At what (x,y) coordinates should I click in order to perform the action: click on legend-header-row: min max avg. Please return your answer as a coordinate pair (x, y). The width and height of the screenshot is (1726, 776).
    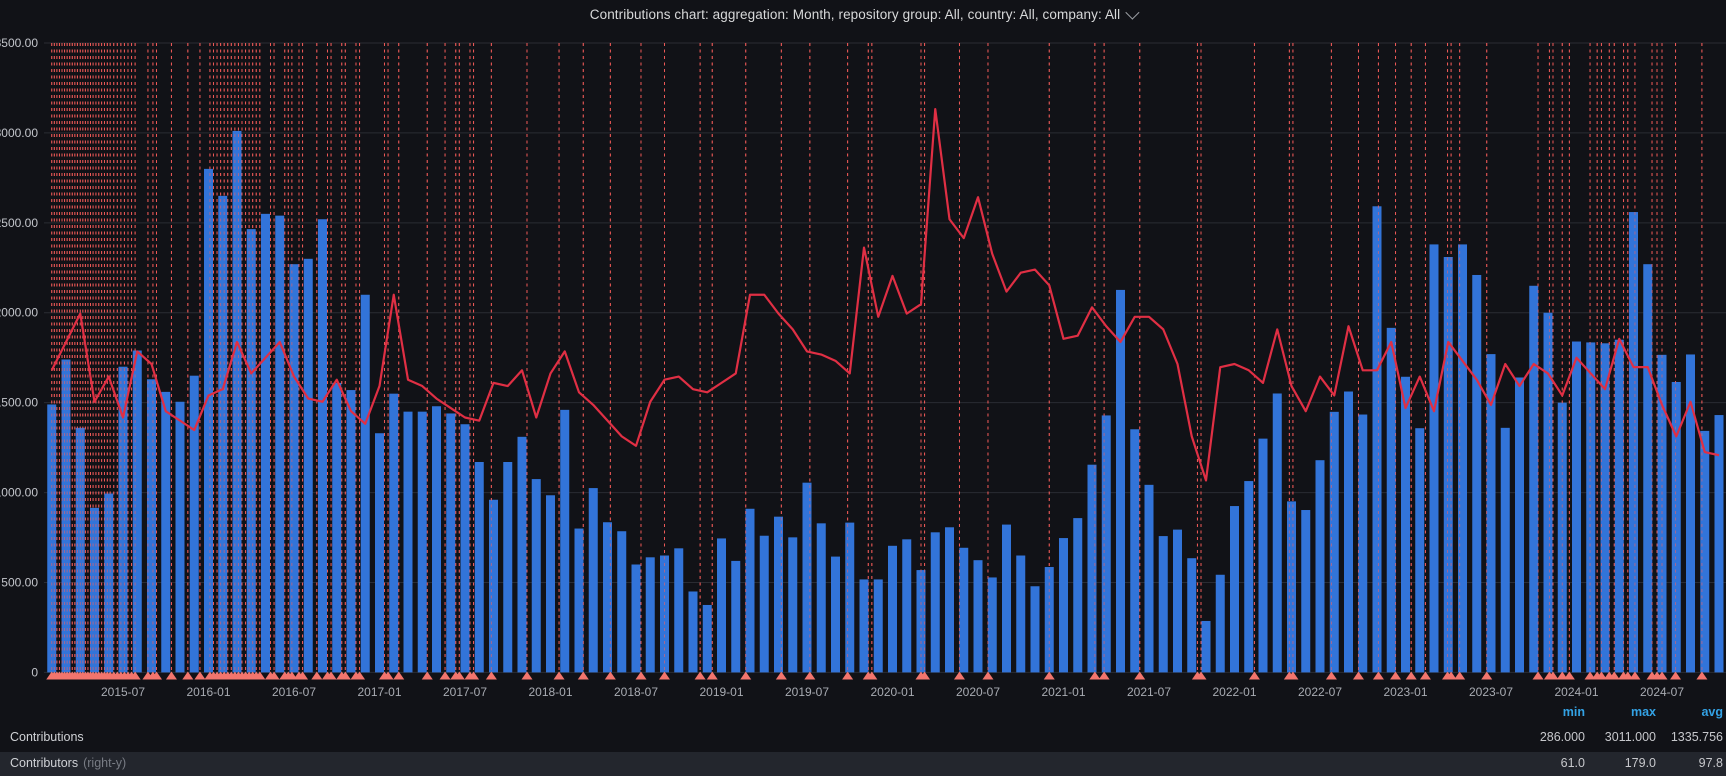
    Looking at the image, I should click on (863, 715).